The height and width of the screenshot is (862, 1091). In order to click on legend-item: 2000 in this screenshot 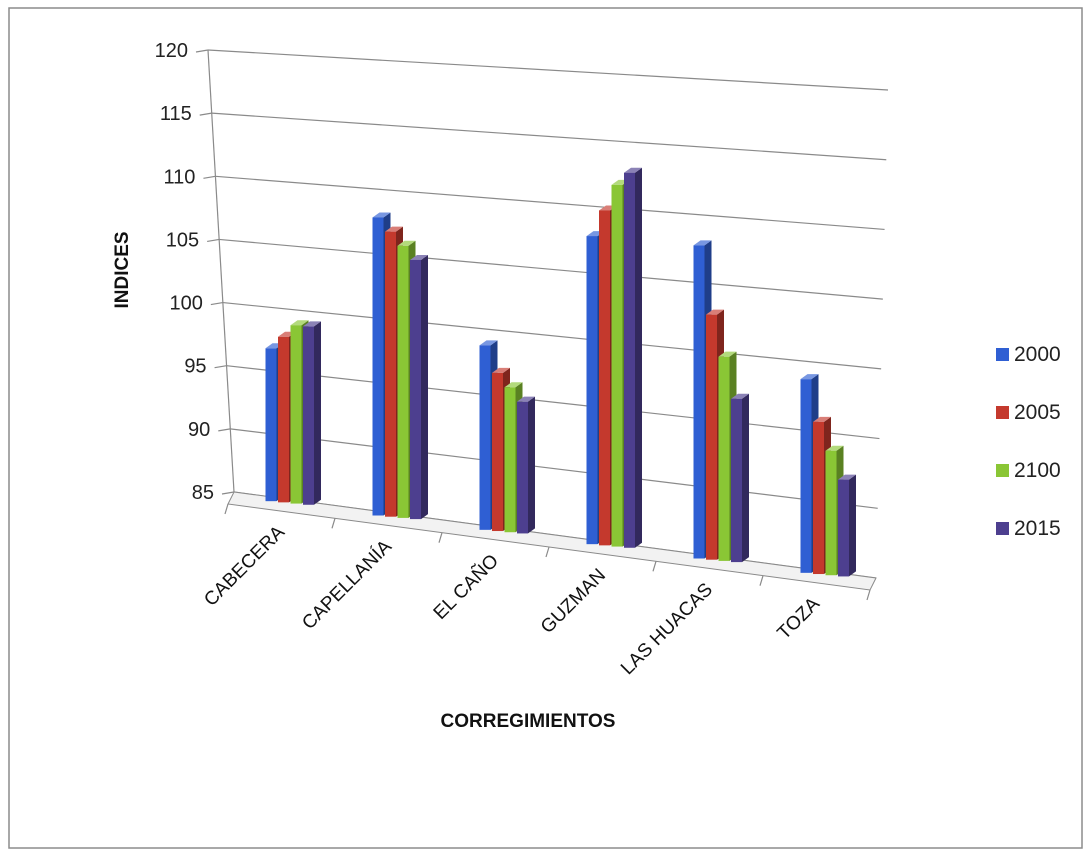, I will do `click(1028, 354)`.